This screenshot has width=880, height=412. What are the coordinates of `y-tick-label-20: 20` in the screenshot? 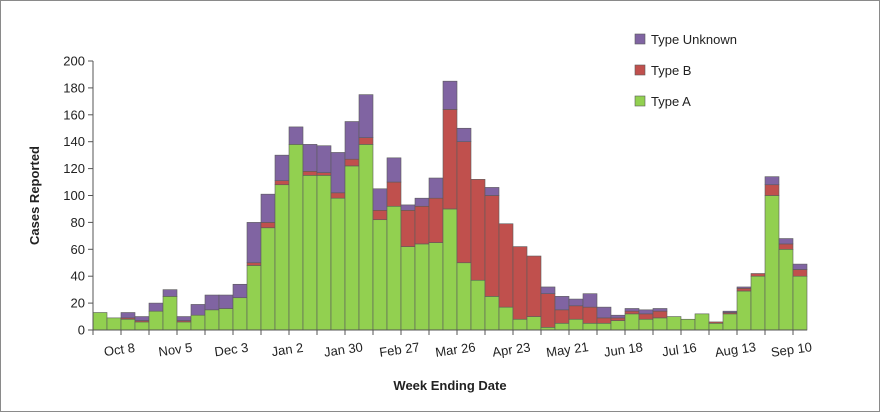 It's located at (78, 303).